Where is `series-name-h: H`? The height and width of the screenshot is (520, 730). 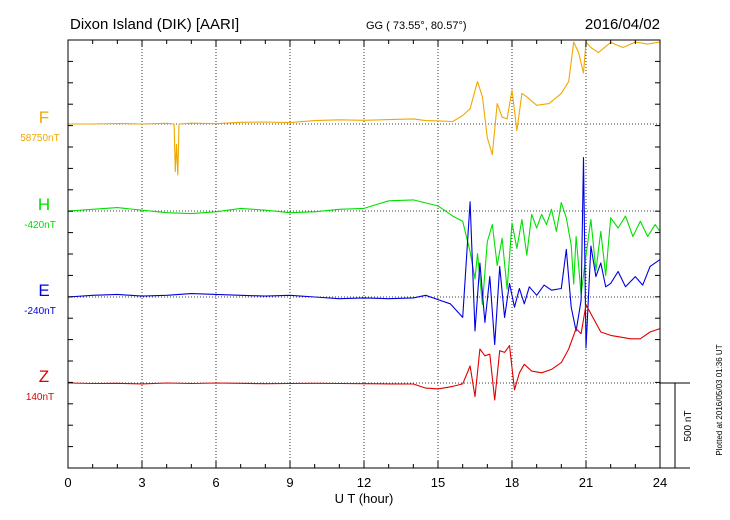 series-name-h: H is located at coordinates (44, 204).